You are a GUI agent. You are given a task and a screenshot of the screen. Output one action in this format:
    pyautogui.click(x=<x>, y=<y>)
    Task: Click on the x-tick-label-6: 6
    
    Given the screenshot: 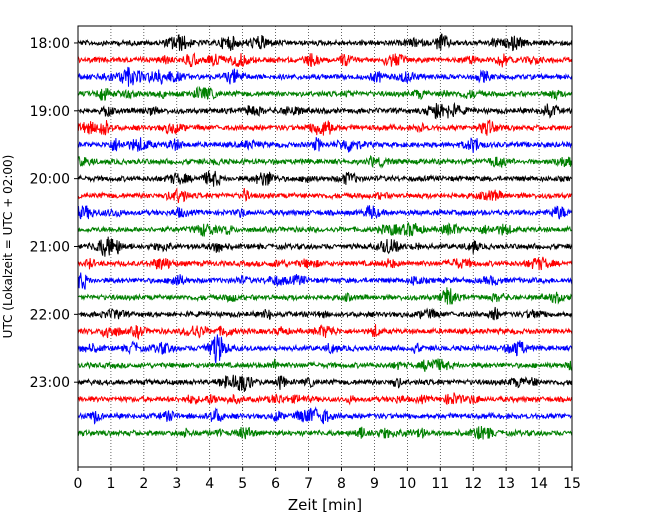 What is the action you would take?
    pyautogui.click(x=275, y=484)
    